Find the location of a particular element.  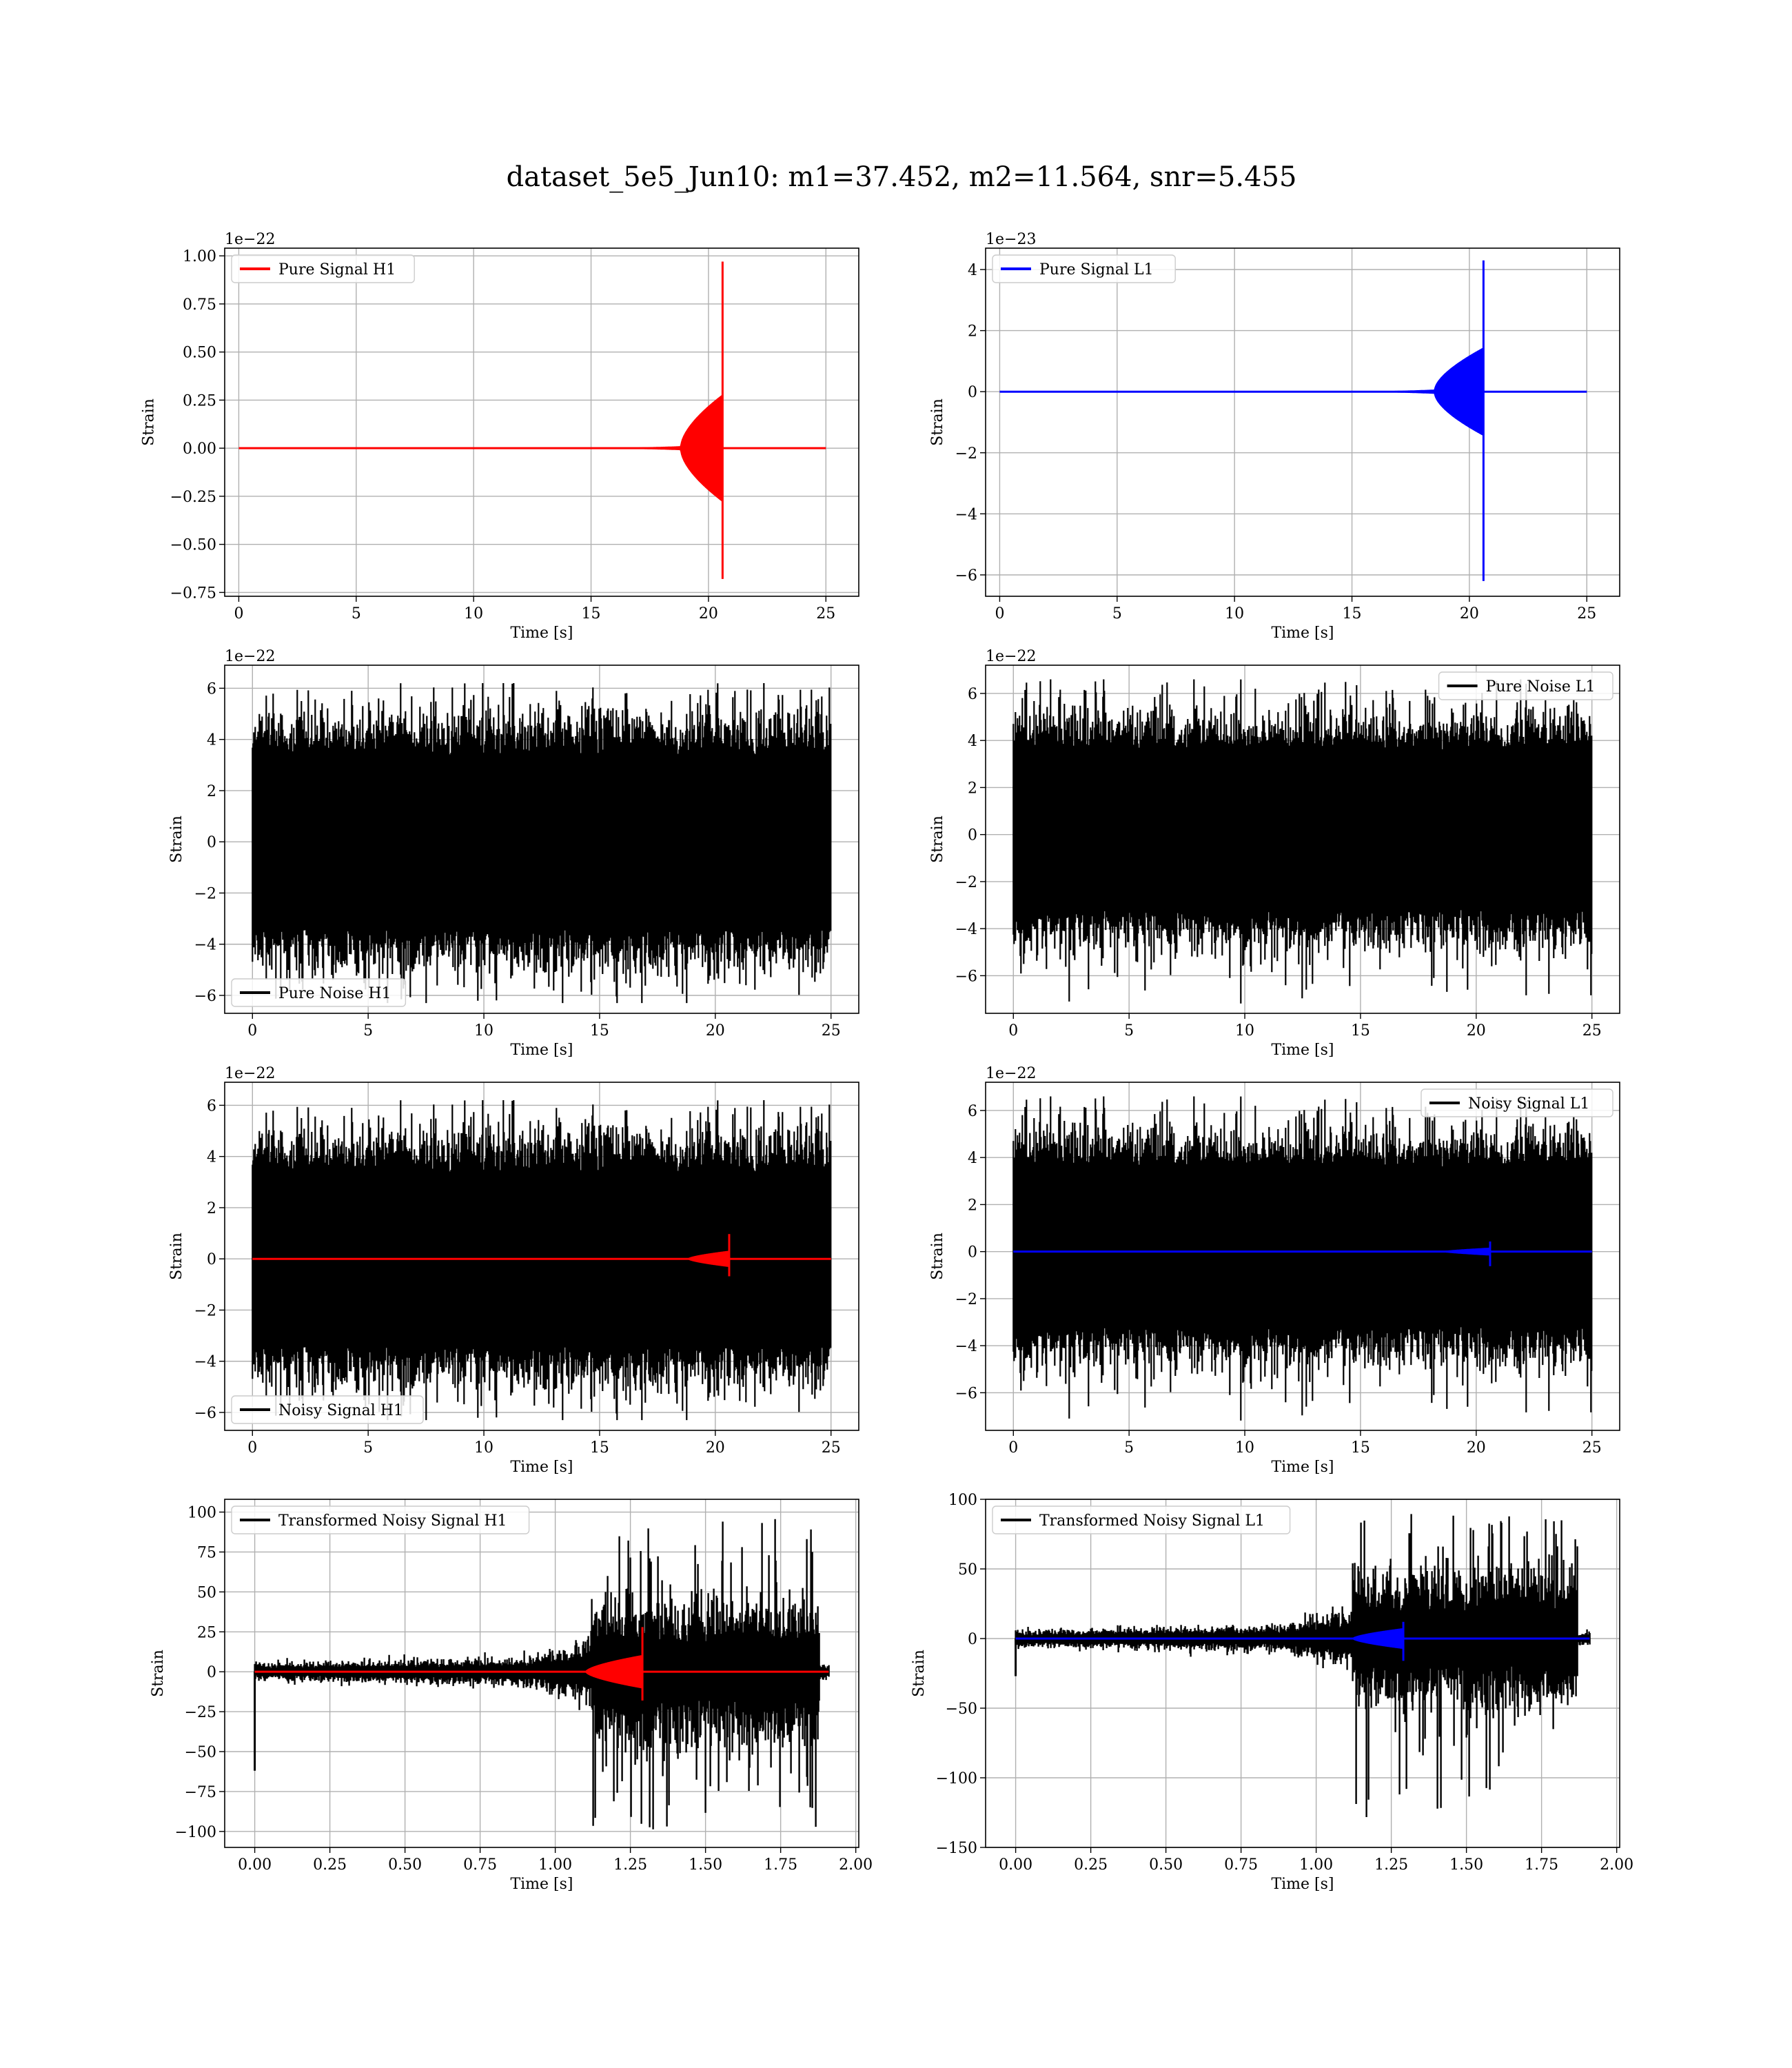

transformed-noisy-signal-l1-legend: Transformed Noisy Signal L1 is located at coordinates (1141, 1520).